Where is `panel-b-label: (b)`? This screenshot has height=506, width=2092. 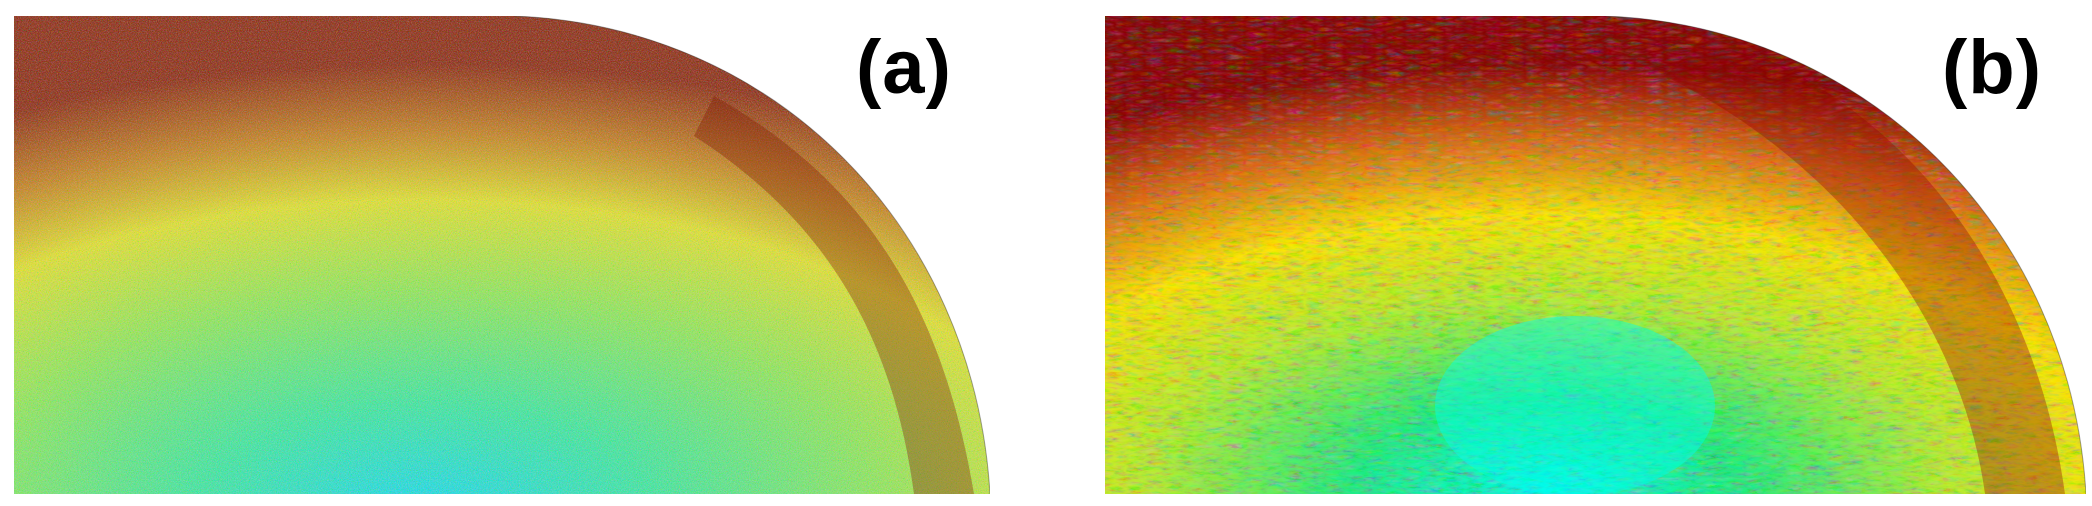 panel-b-label: (b) is located at coordinates (1992, 67).